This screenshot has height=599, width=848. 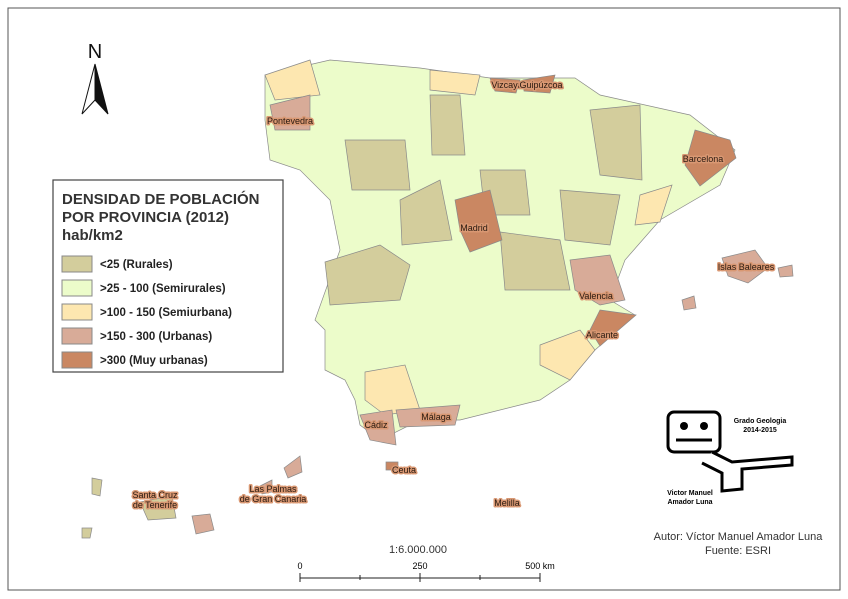 I want to click on place-label: Vizcaya, so click(x=506, y=85).